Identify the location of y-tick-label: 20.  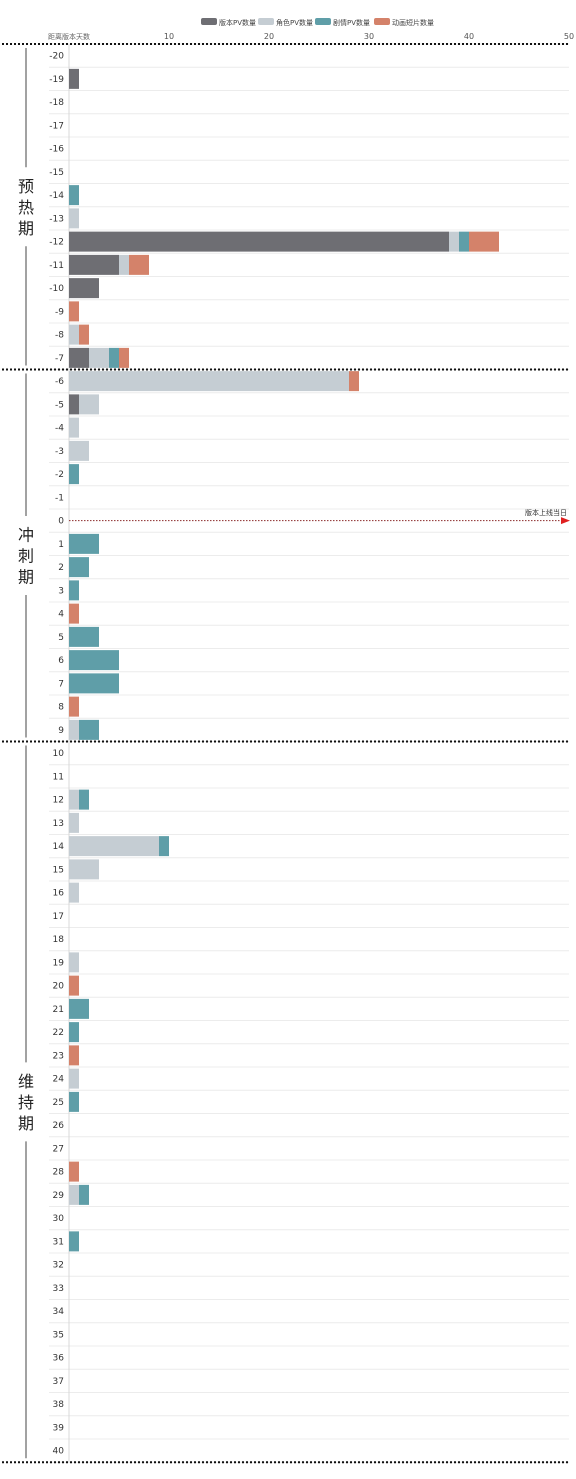
(59, 987).